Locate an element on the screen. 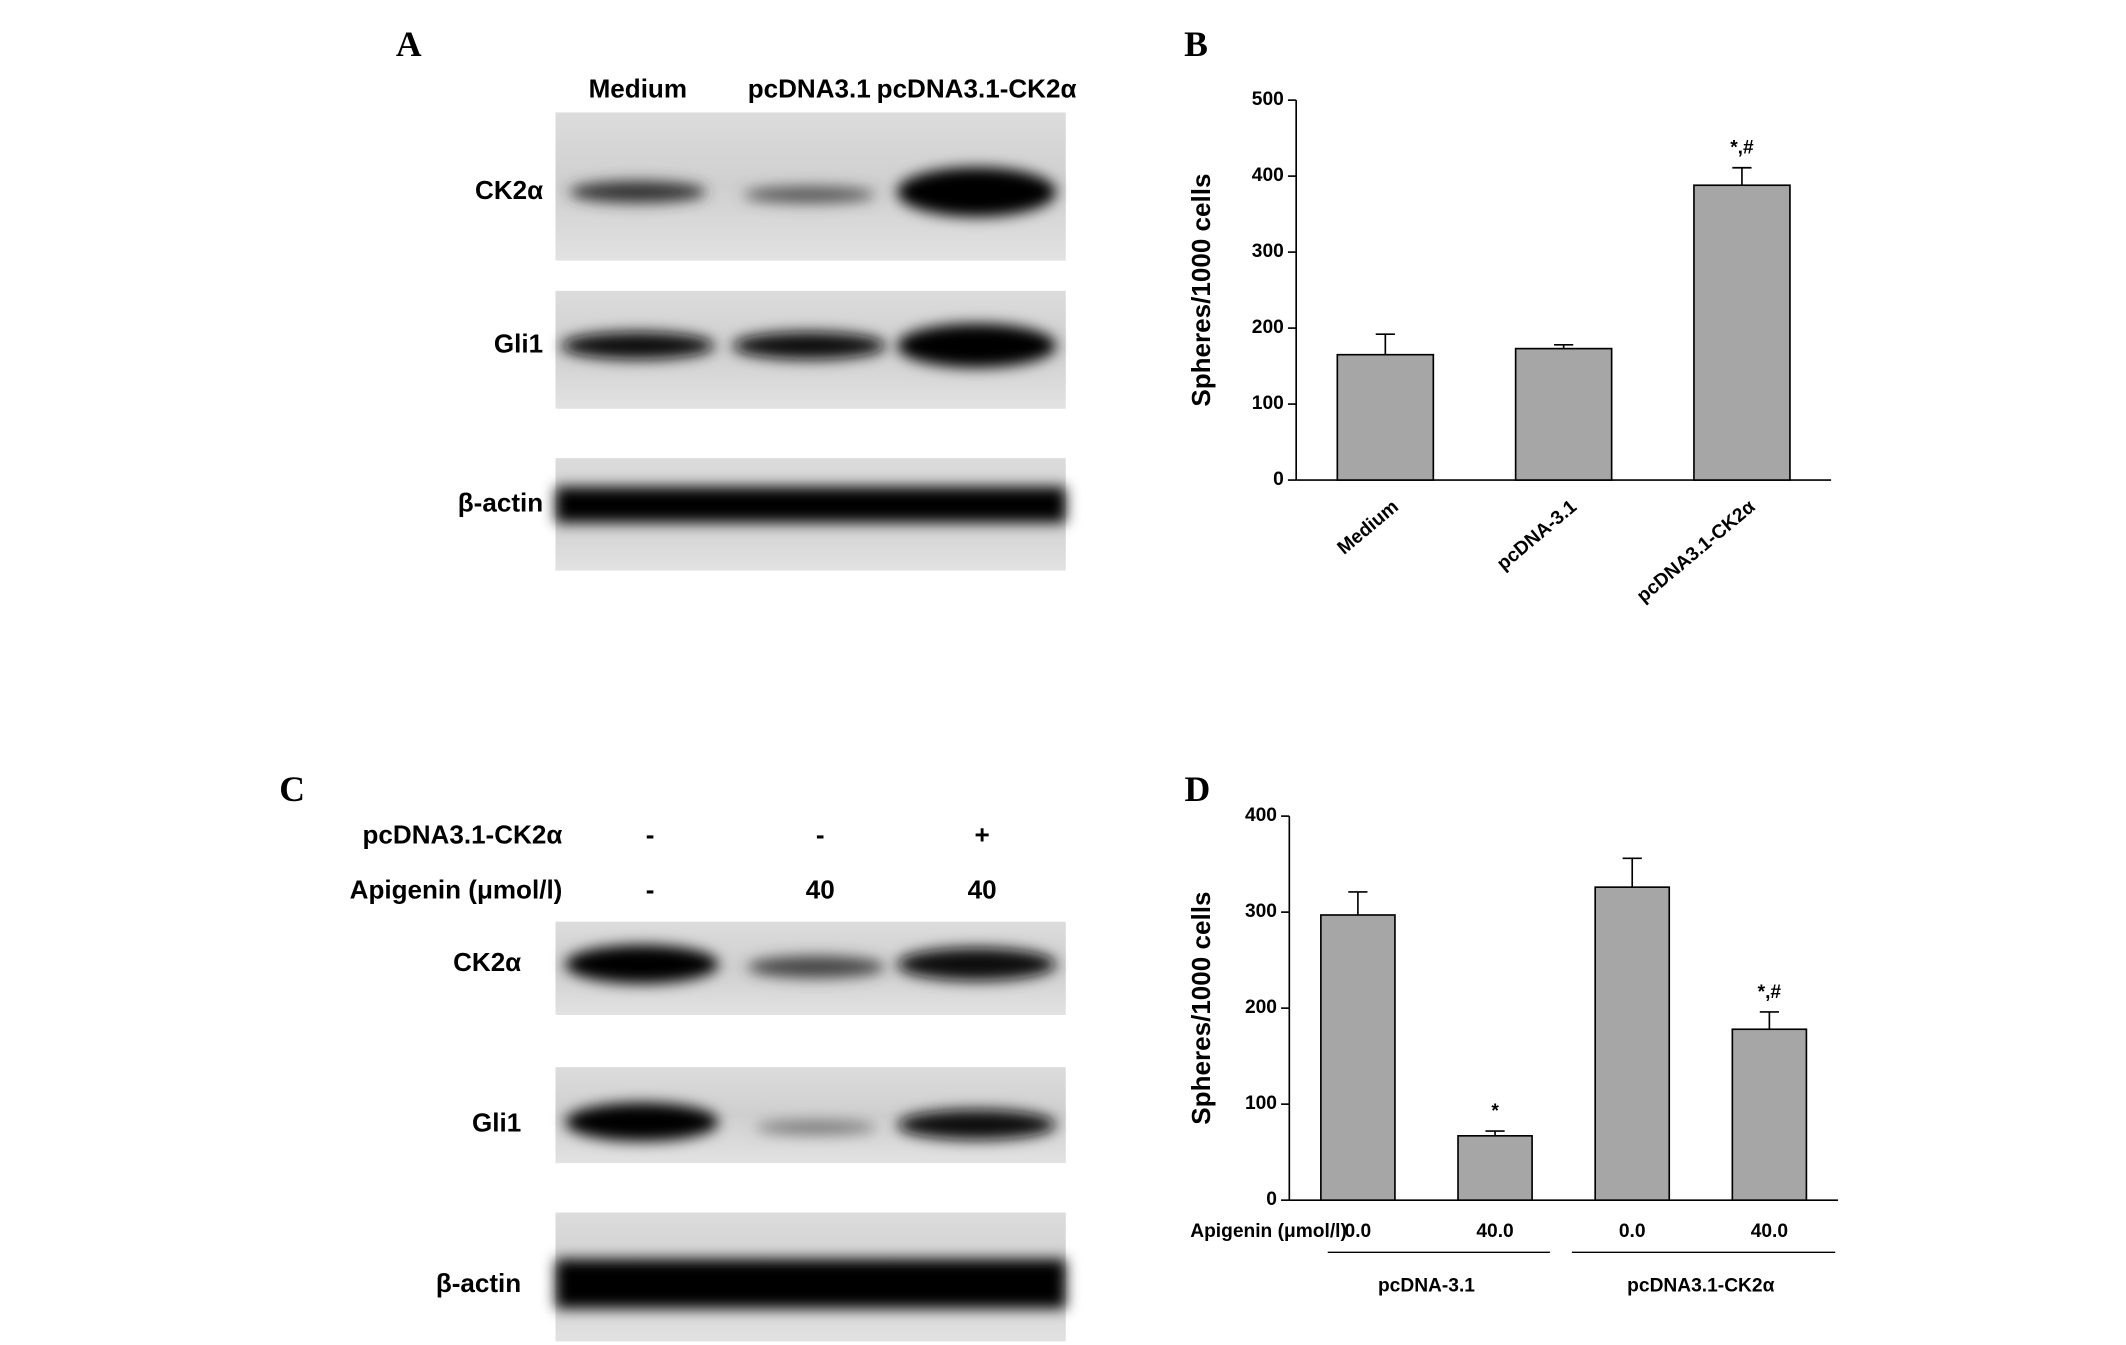 The image size is (2126, 1345). x-tick-label: Medium is located at coordinates (1368, 527).